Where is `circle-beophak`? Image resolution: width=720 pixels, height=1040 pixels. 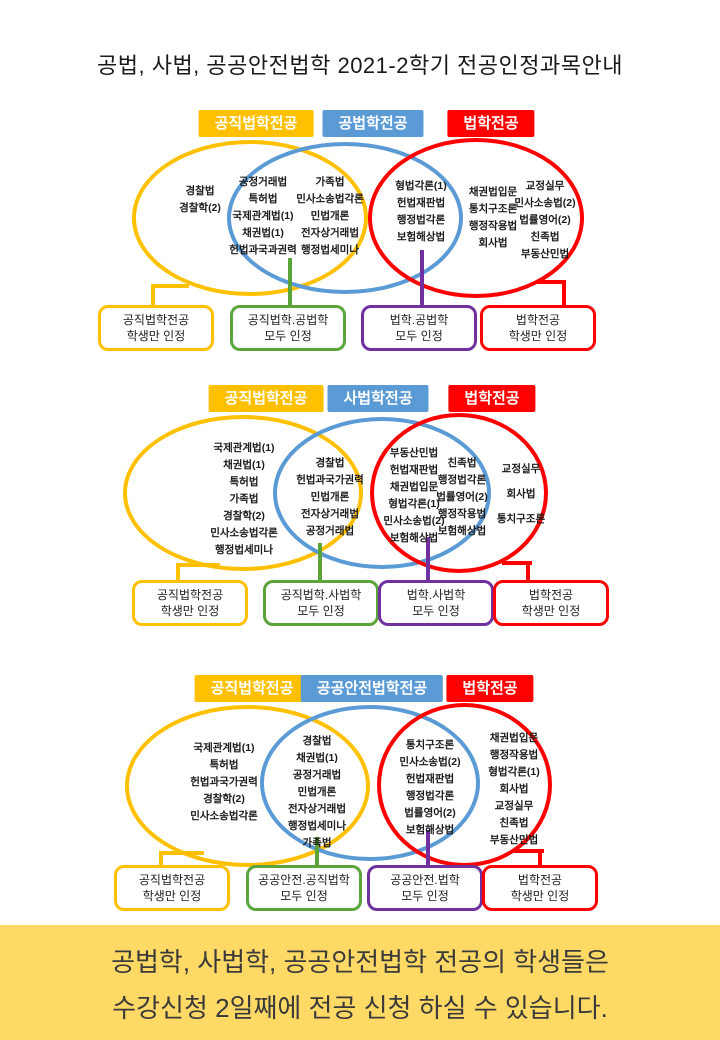
circle-beophak is located at coordinates (459, 493).